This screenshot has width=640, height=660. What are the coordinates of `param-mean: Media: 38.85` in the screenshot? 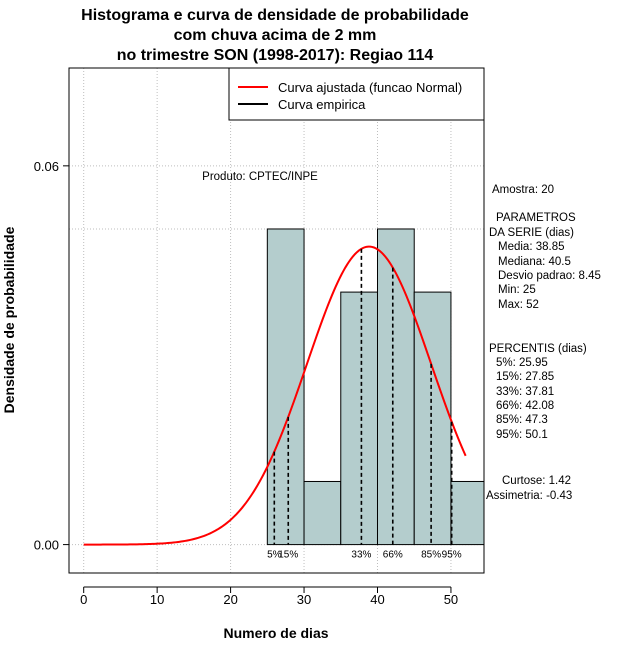 It's located at (531, 247).